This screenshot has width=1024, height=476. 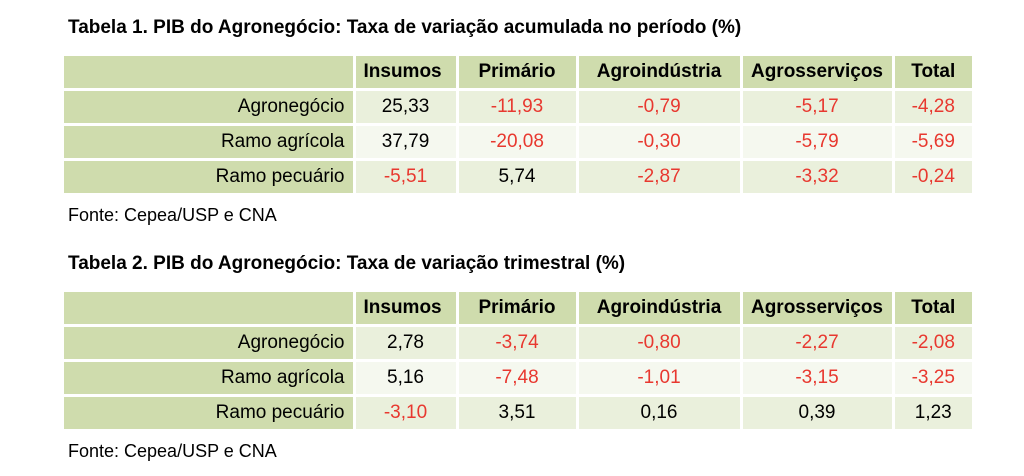 I want to click on table-cell: -3,25, so click(x=931, y=378).